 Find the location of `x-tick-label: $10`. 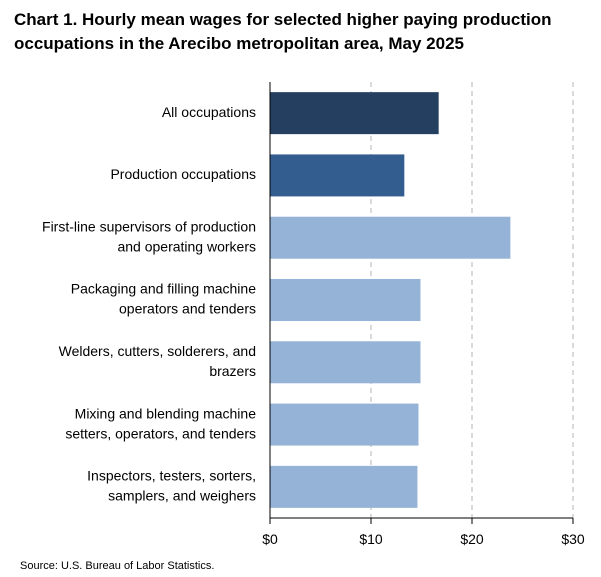

x-tick-label: $10 is located at coordinates (371, 539).